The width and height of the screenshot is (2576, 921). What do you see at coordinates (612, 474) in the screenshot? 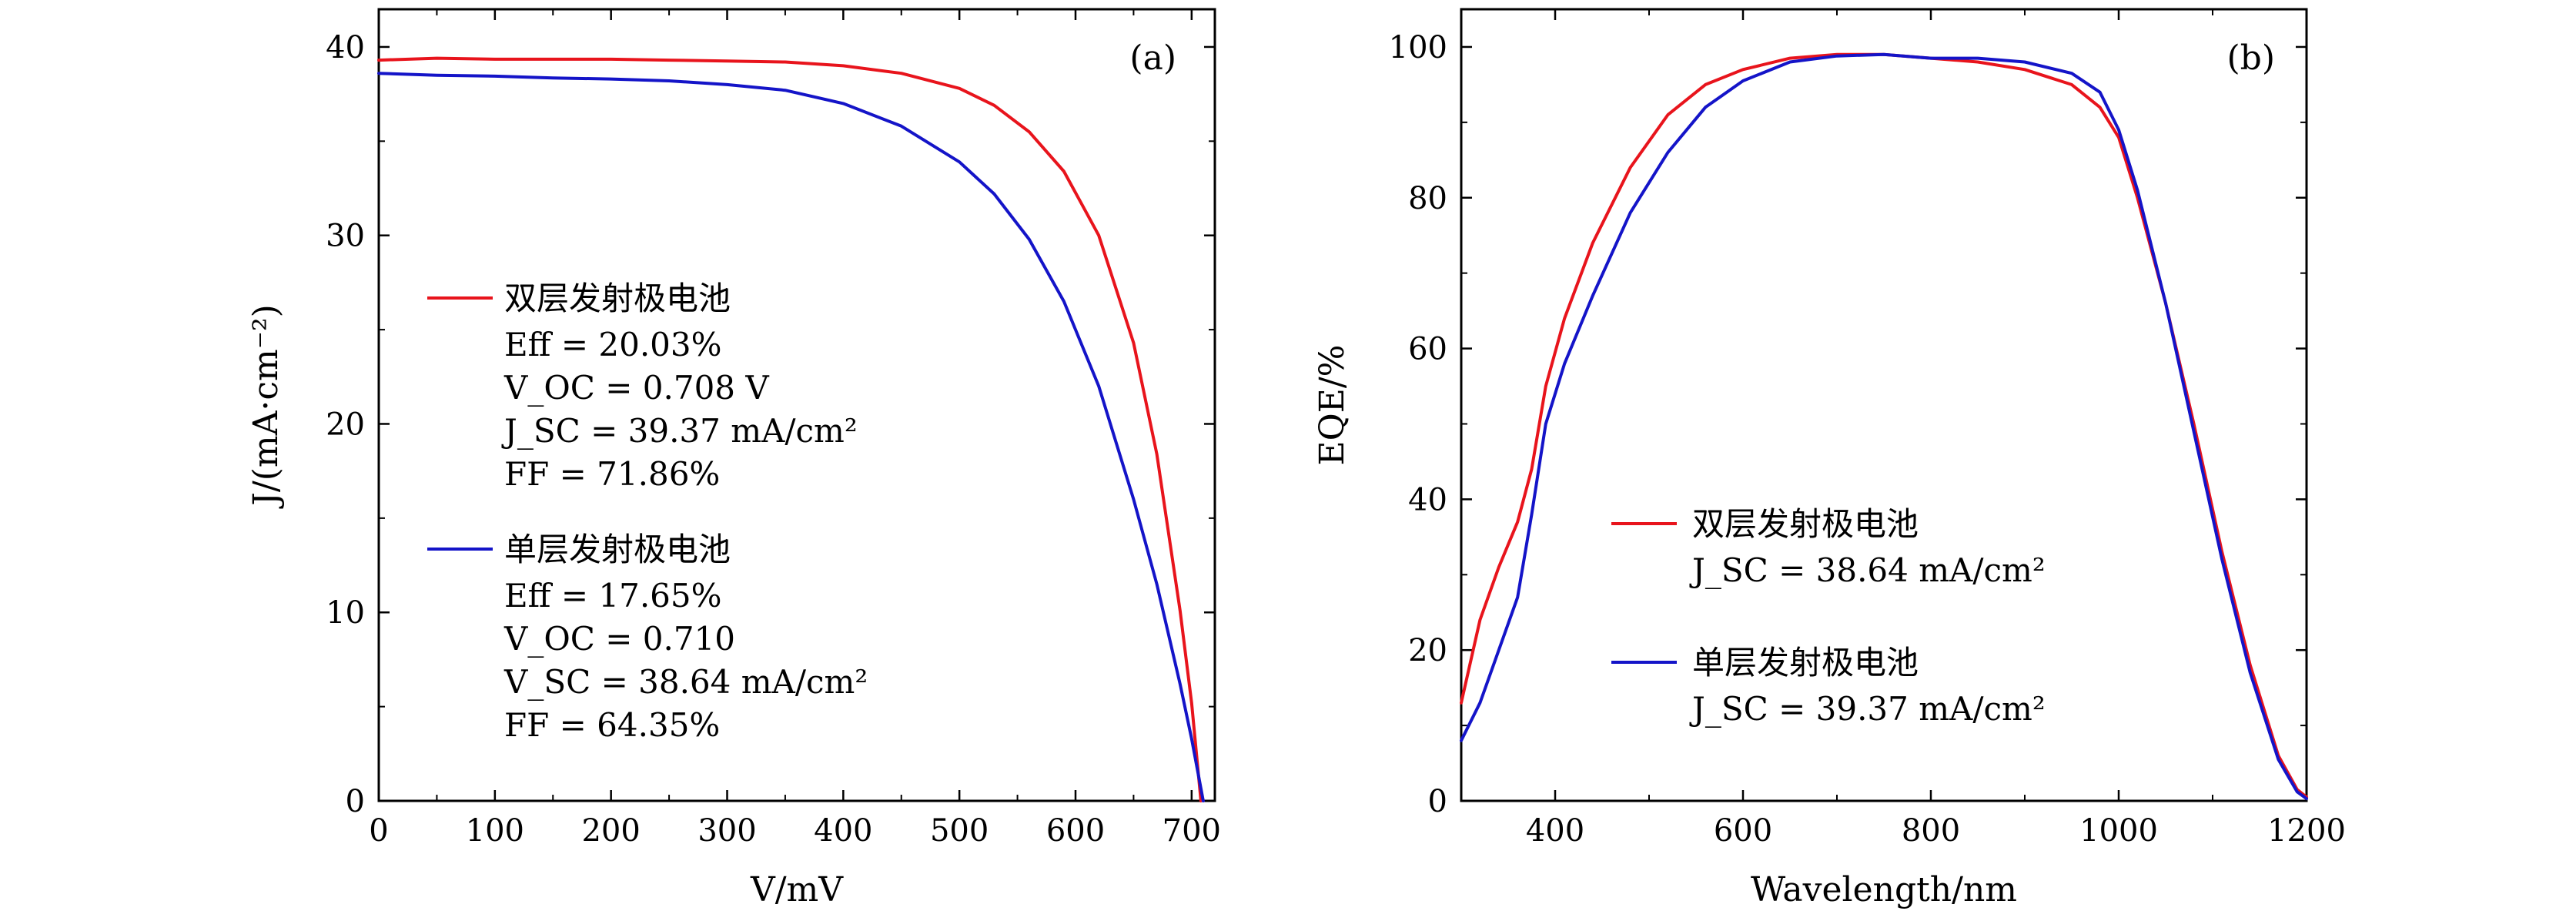
I see `jv-legend-line: FF = 71.86%` at bounding box center [612, 474].